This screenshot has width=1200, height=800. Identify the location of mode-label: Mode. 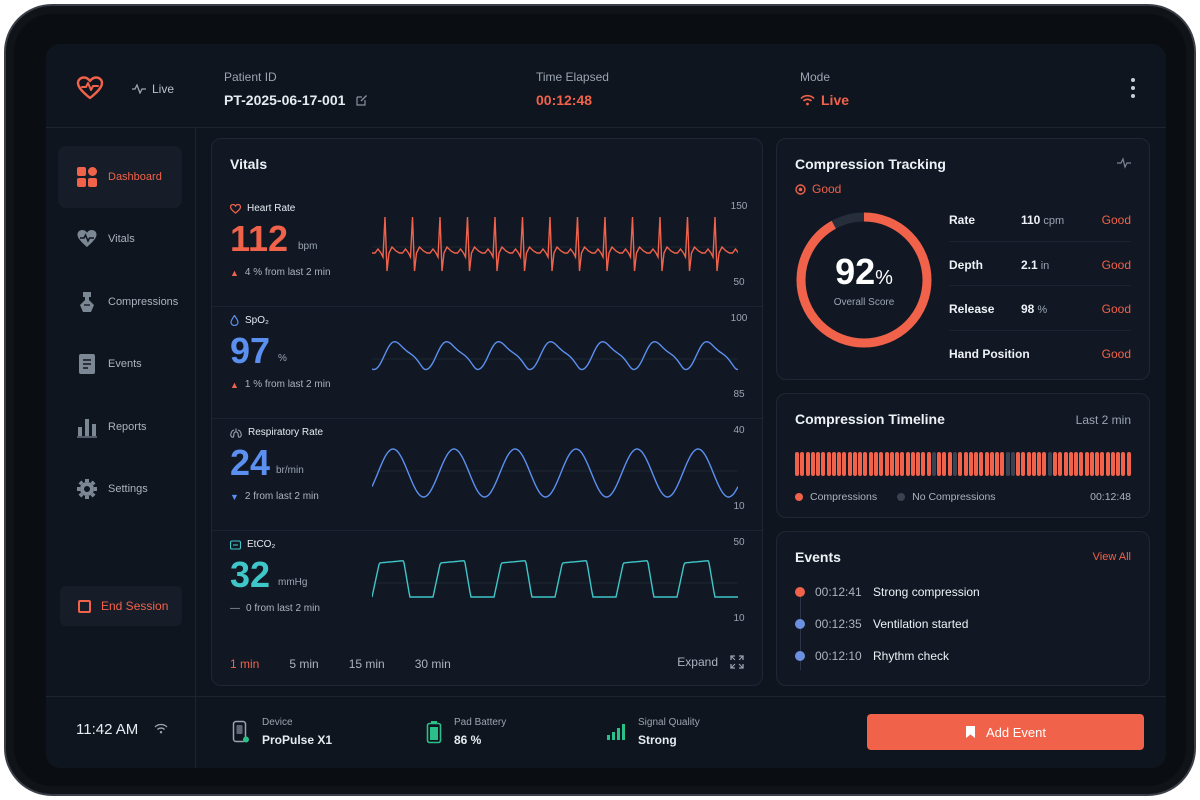
(815, 77).